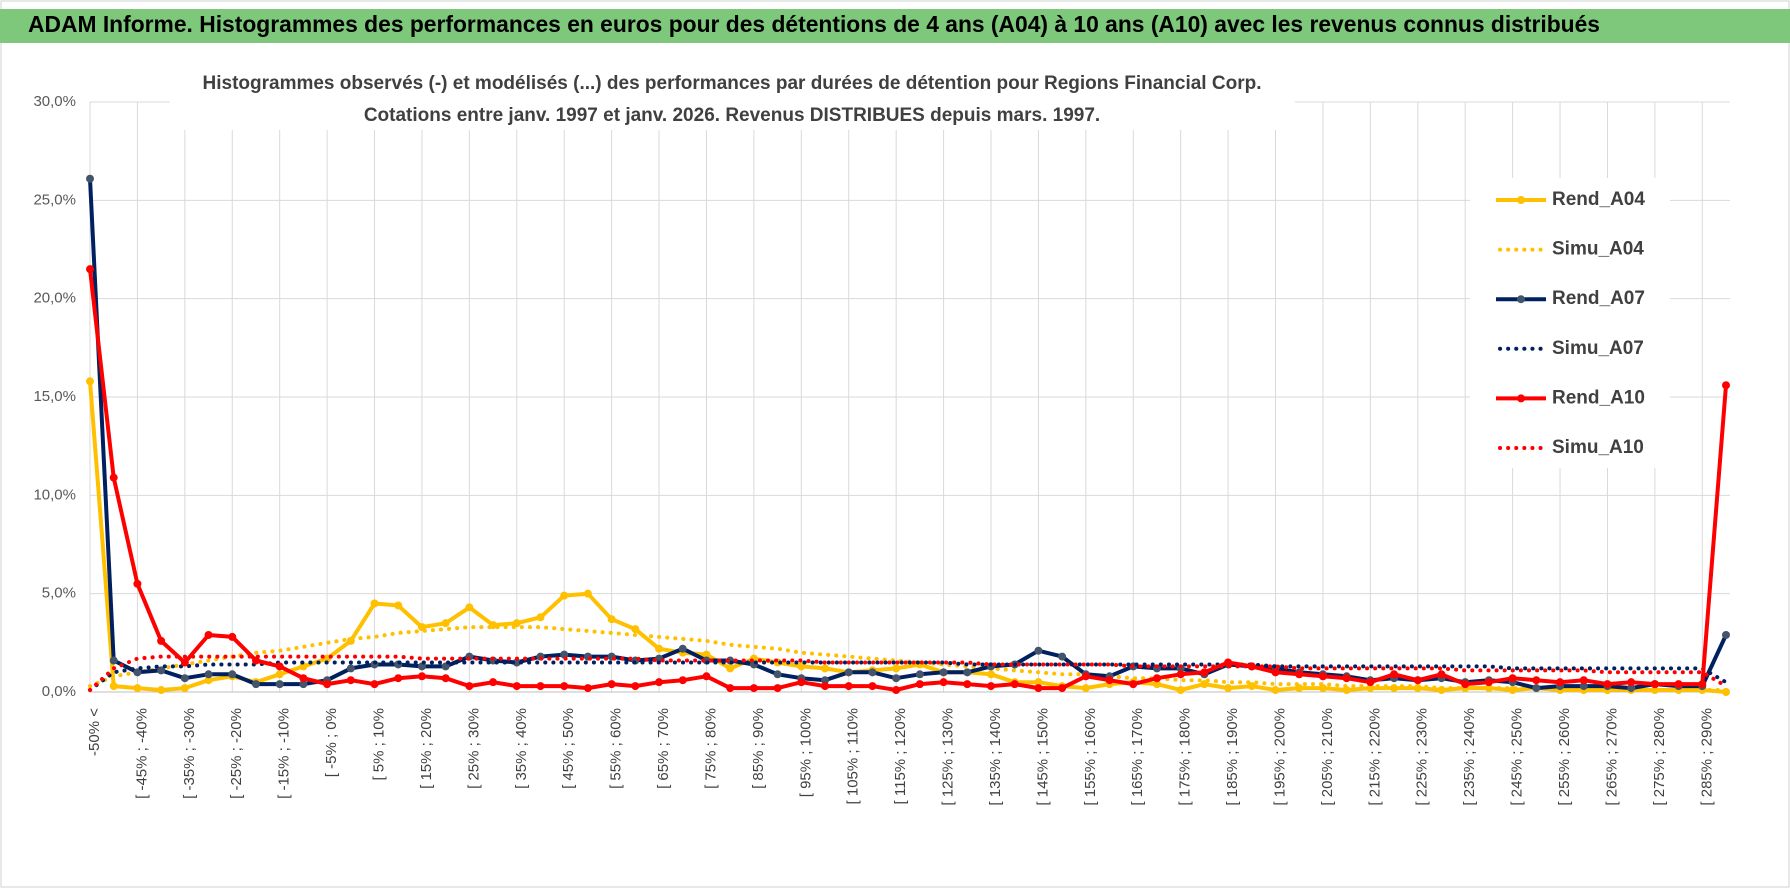 The image size is (1790, 888). Describe the element at coordinates (473, 748) in the screenshot. I see `x-tick-label: [ 25% ; 30%` at that location.